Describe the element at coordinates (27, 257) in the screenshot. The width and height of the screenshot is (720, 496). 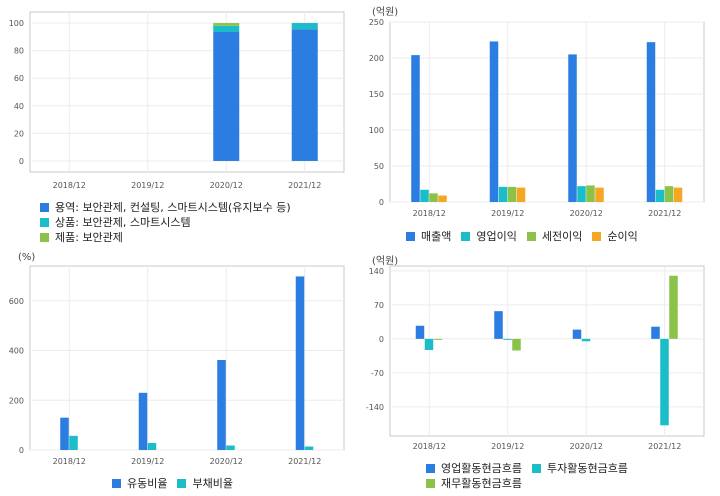
I see `ratio-unit-label: (%)` at that location.